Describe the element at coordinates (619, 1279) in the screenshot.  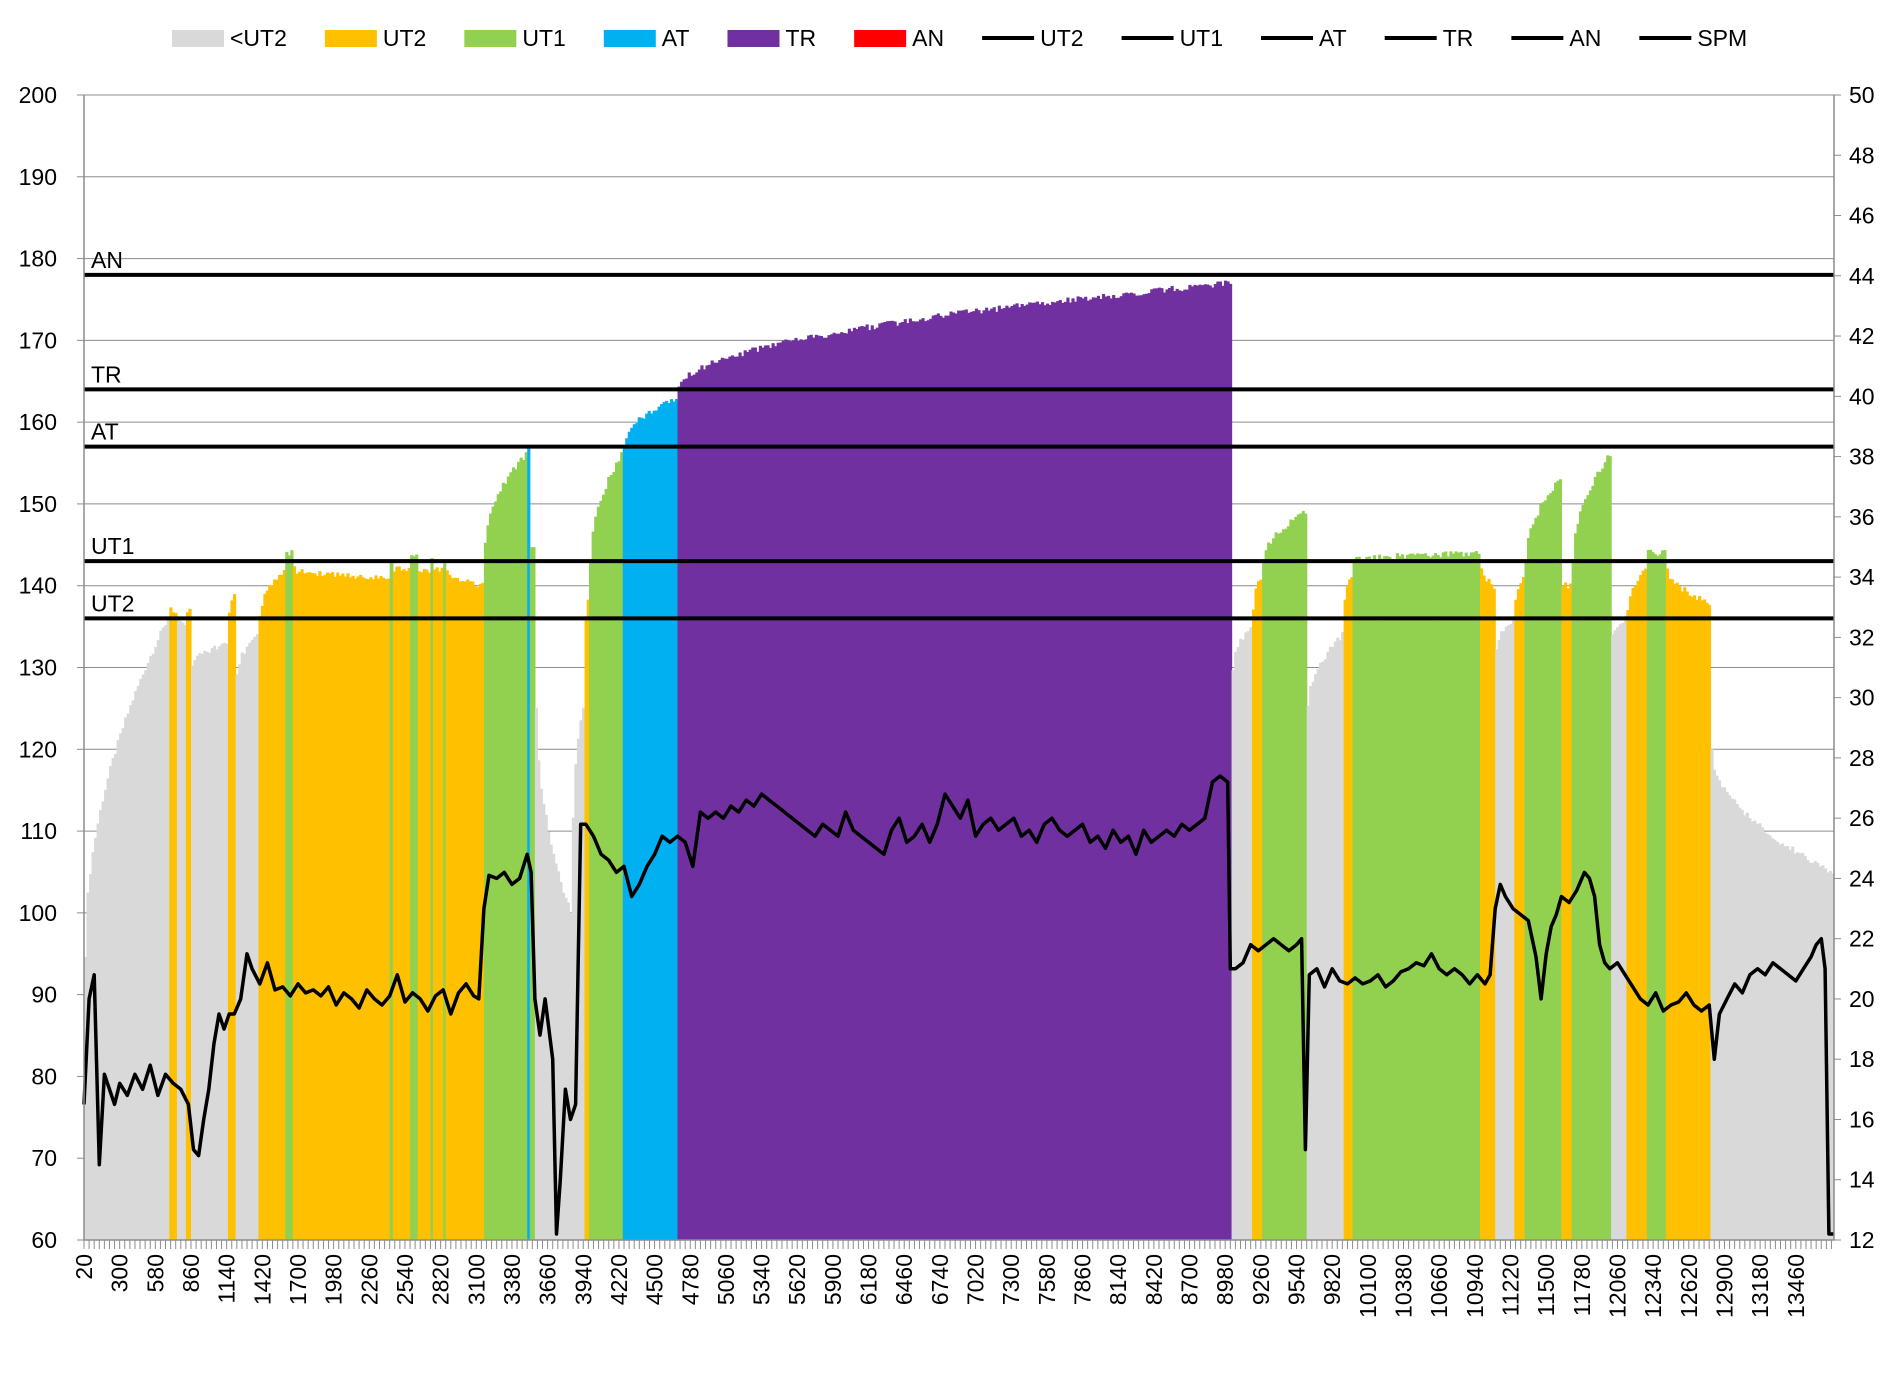
I see `x-tick-label: 4220` at that location.